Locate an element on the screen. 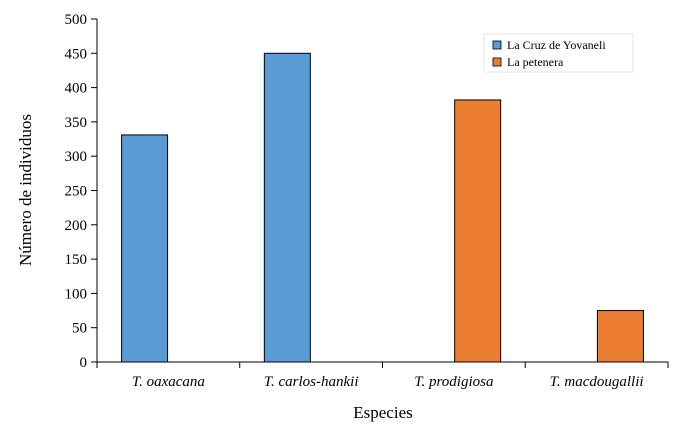 This screenshot has height=426, width=678. y-tick-label: 450 is located at coordinates (76, 54).